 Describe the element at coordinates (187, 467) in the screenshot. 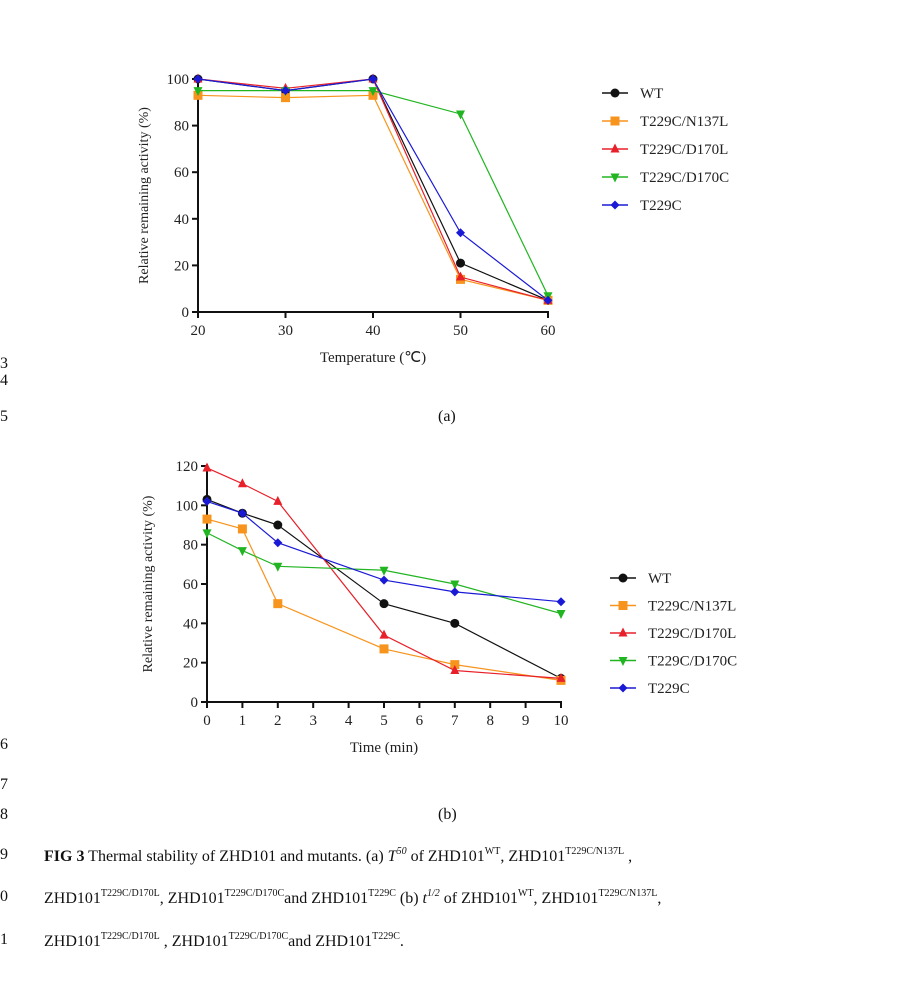

I see `y-tick-label: 120` at that location.